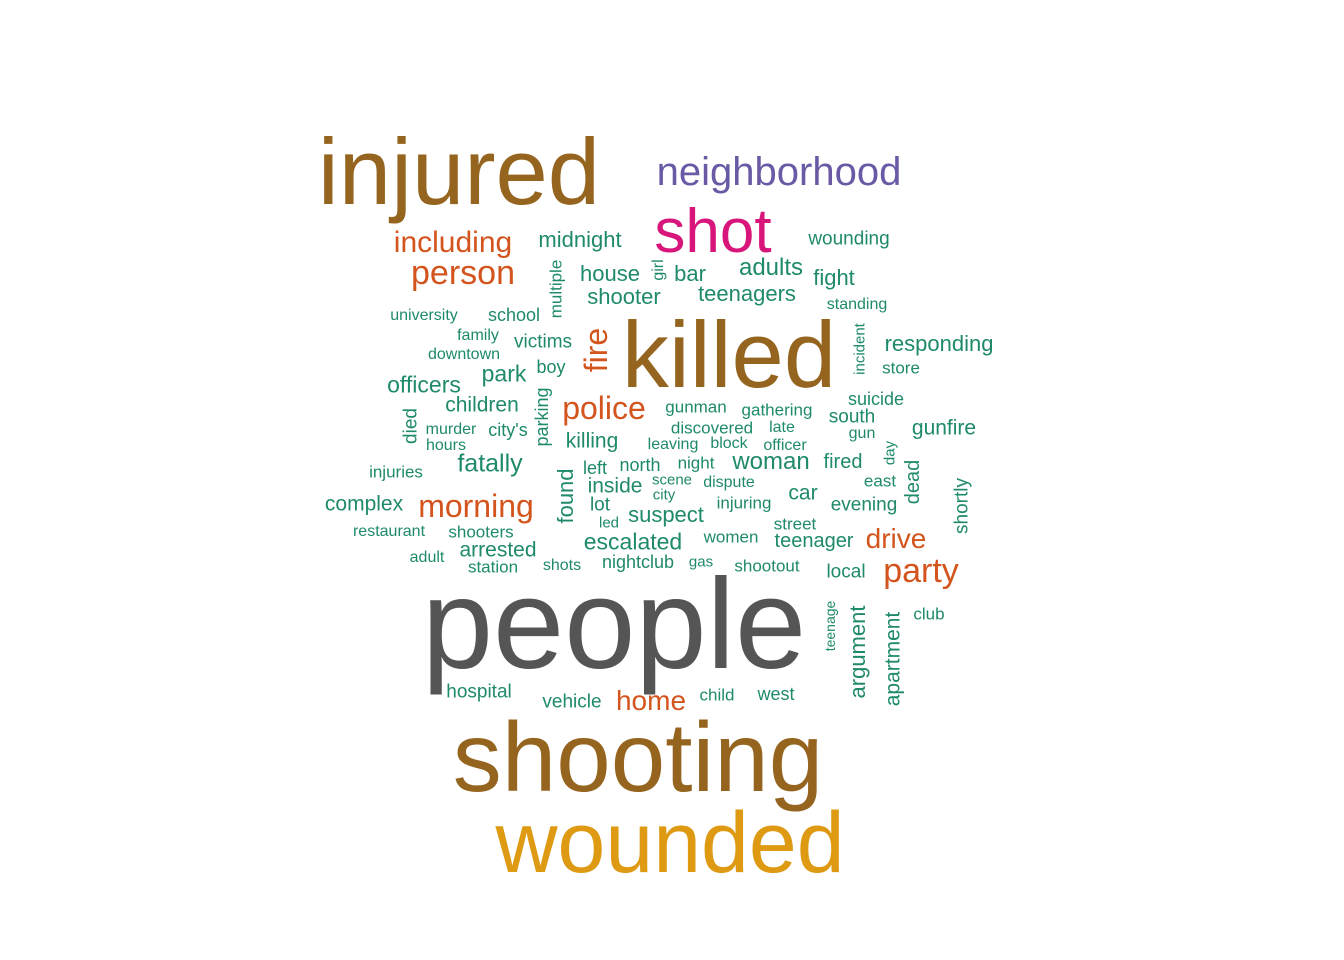  Describe the element at coordinates (849, 239) in the screenshot. I see `word-wounding: wounding` at that location.